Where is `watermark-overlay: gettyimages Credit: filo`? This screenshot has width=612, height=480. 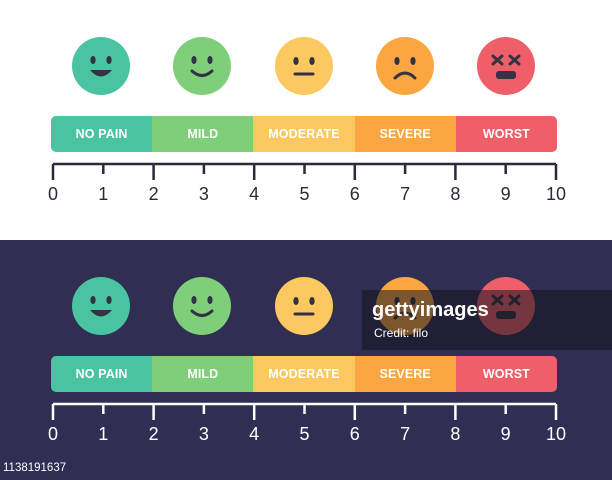
watermark-overlay: gettyimages Credit: filo is located at coordinates (487, 320).